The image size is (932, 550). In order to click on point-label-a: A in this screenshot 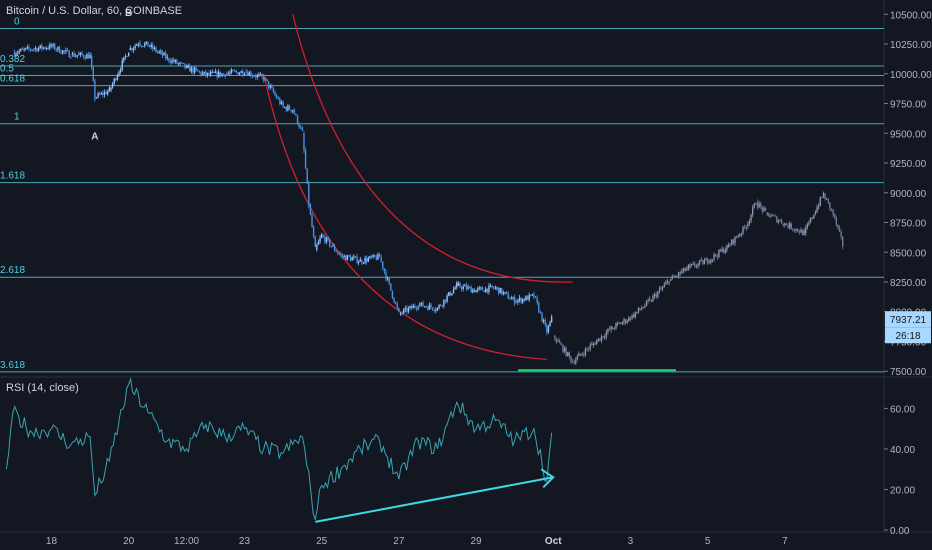, I will do `click(94, 137)`.